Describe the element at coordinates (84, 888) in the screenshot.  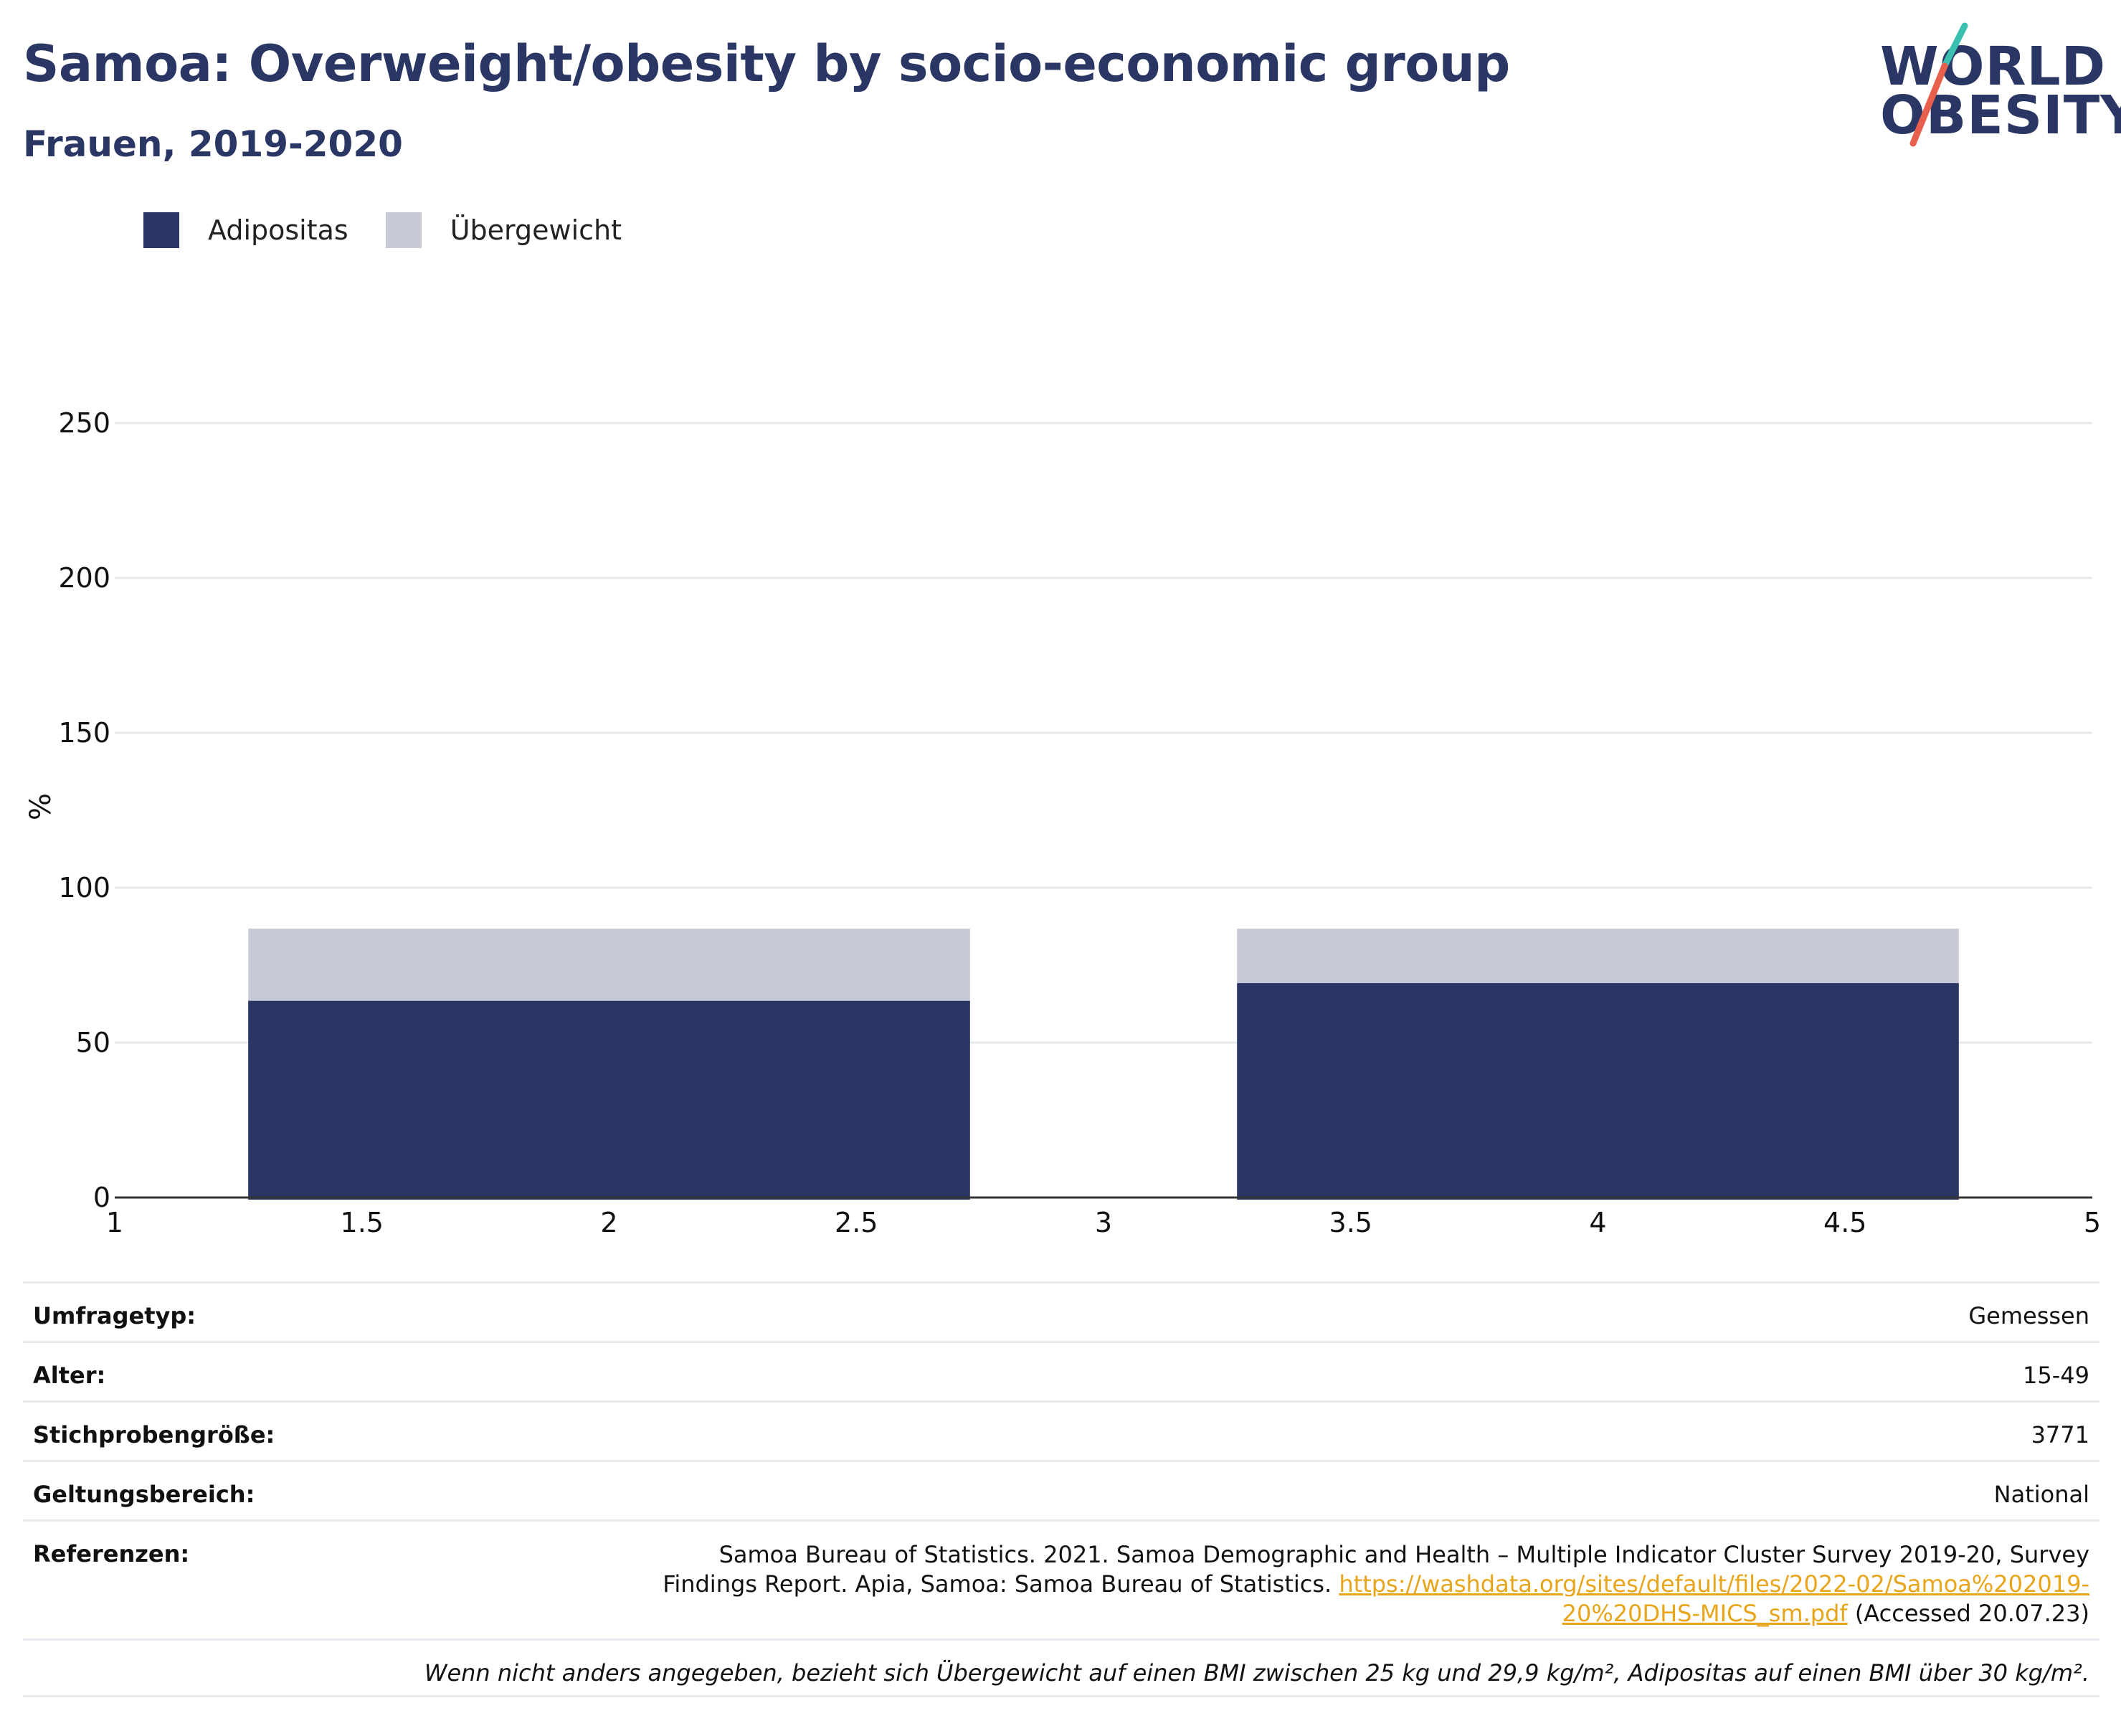
I see `y-tick-label: 100` at that location.